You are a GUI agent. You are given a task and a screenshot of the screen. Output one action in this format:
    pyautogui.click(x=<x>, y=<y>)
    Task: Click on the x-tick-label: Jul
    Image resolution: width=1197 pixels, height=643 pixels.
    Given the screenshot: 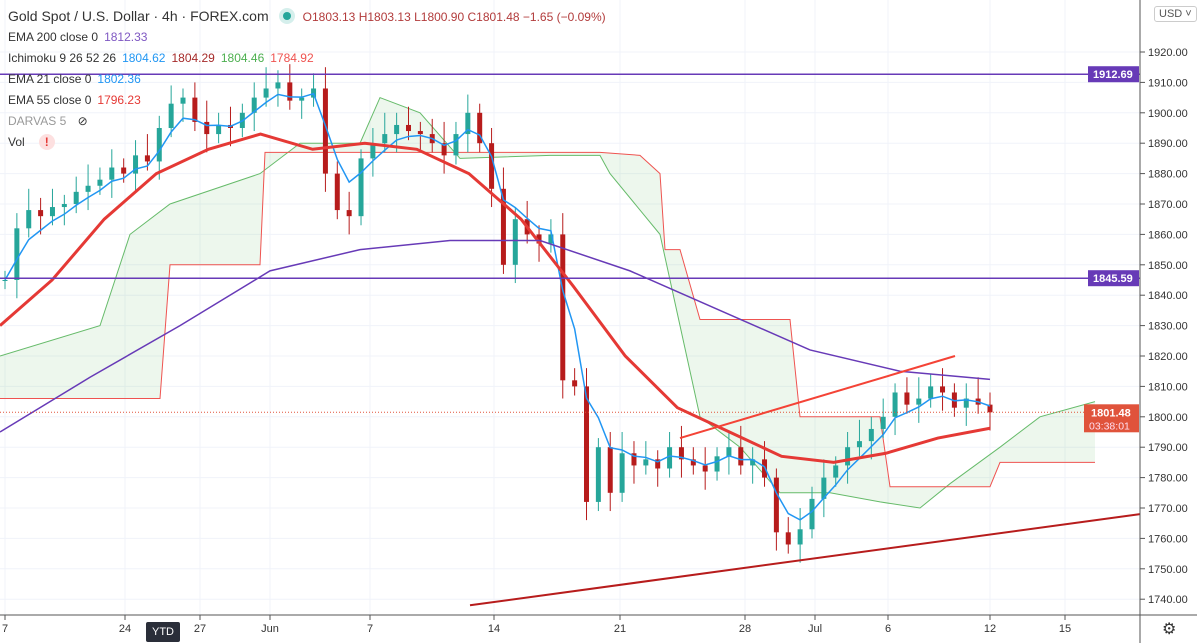 What is the action you would take?
    pyautogui.click(x=815, y=629)
    